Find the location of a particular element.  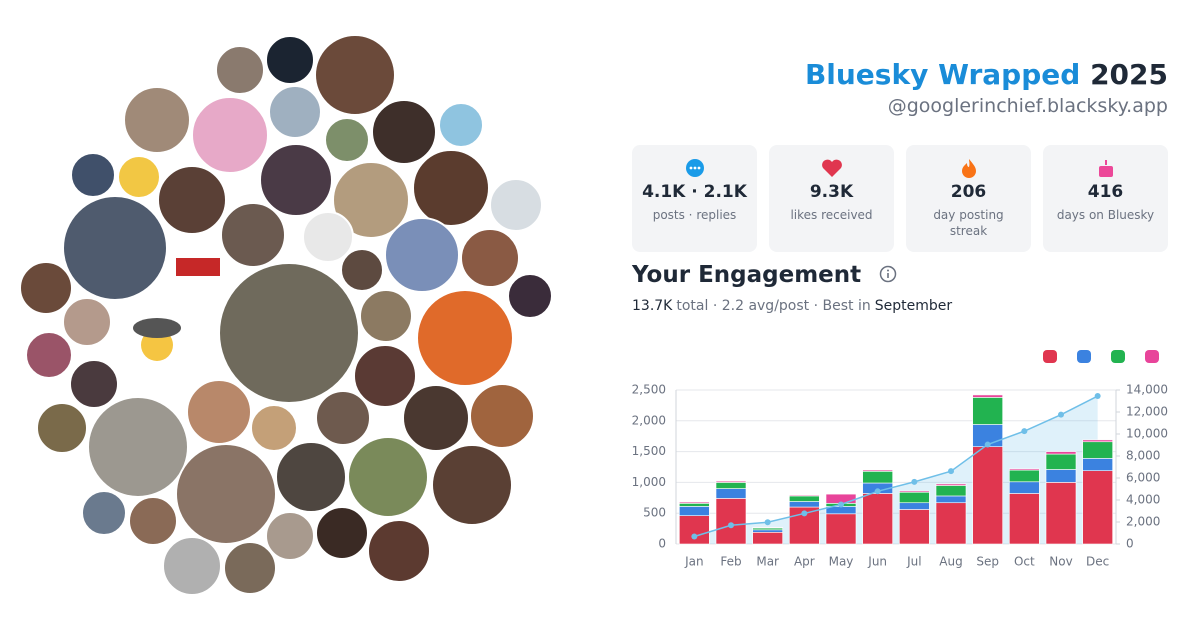

x-tick-label: Mar is located at coordinates (767, 562).